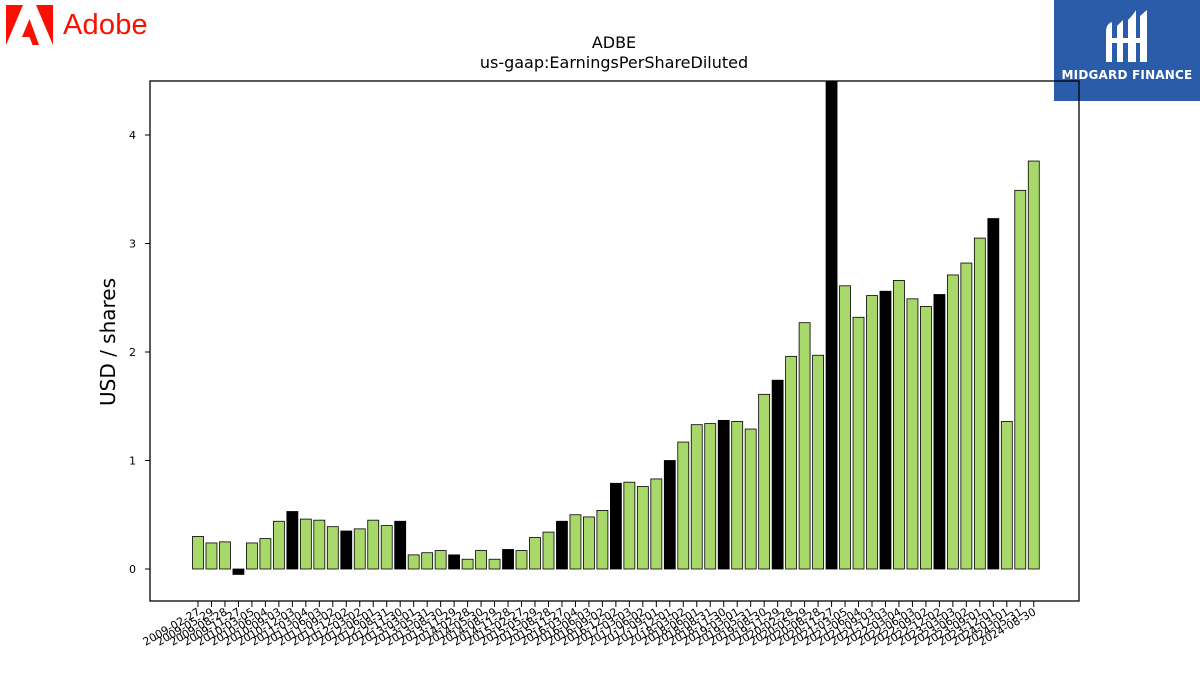  Describe the element at coordinates (29, 25) in the screenshot. I see `adobe-logo-icon` at that location.